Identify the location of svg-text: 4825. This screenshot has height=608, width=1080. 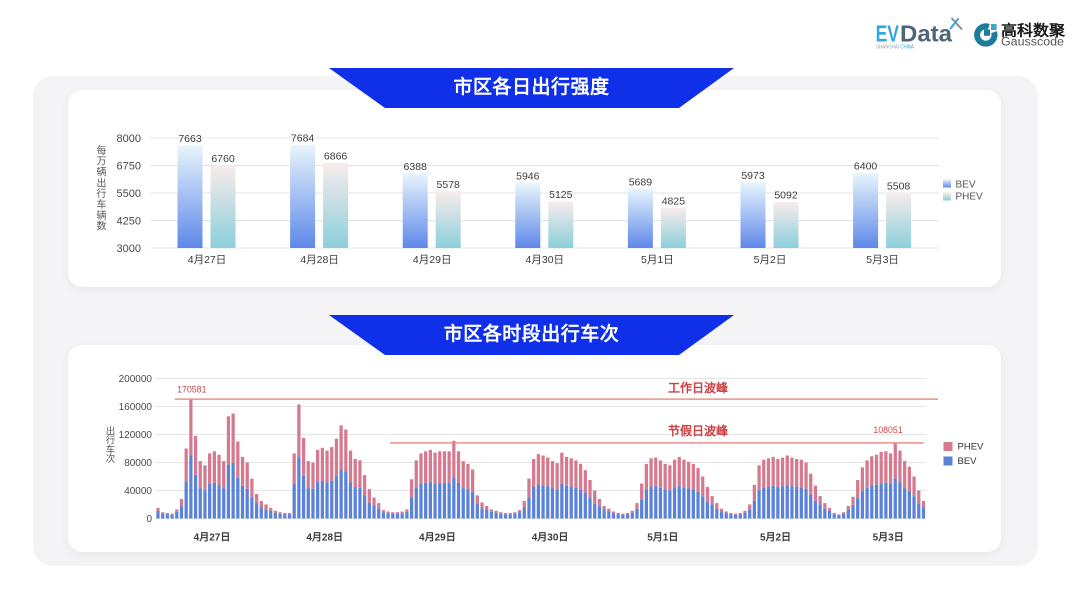
(674, 201).